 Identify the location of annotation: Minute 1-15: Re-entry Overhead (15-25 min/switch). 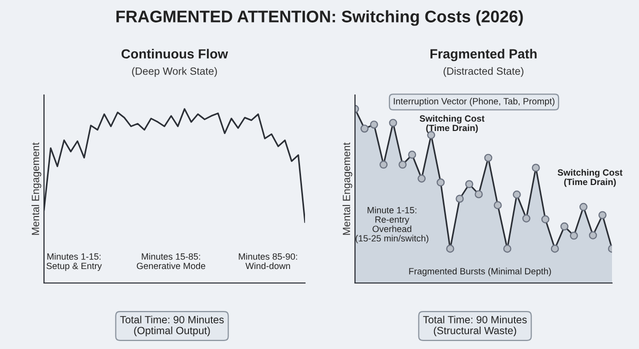
(392, 225).